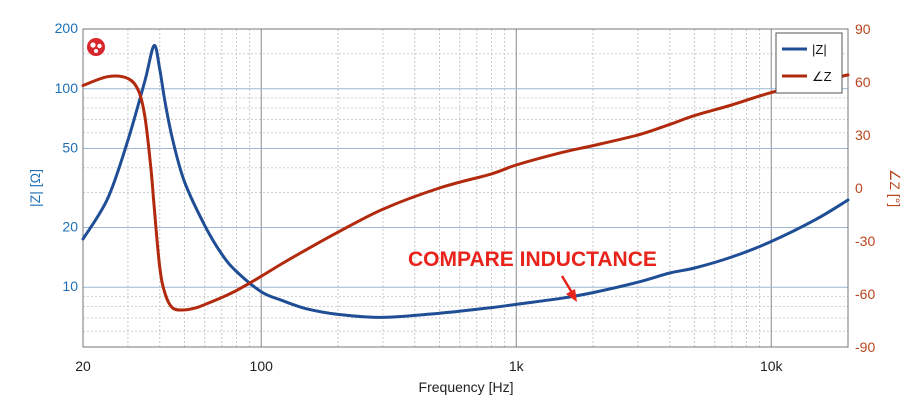 The width and height of the screenshot is (918, 400). What do you see at coordinates (571, 295) in the screenshot?
I see `annotation-arrow-head` at bounding box center [571, 295].